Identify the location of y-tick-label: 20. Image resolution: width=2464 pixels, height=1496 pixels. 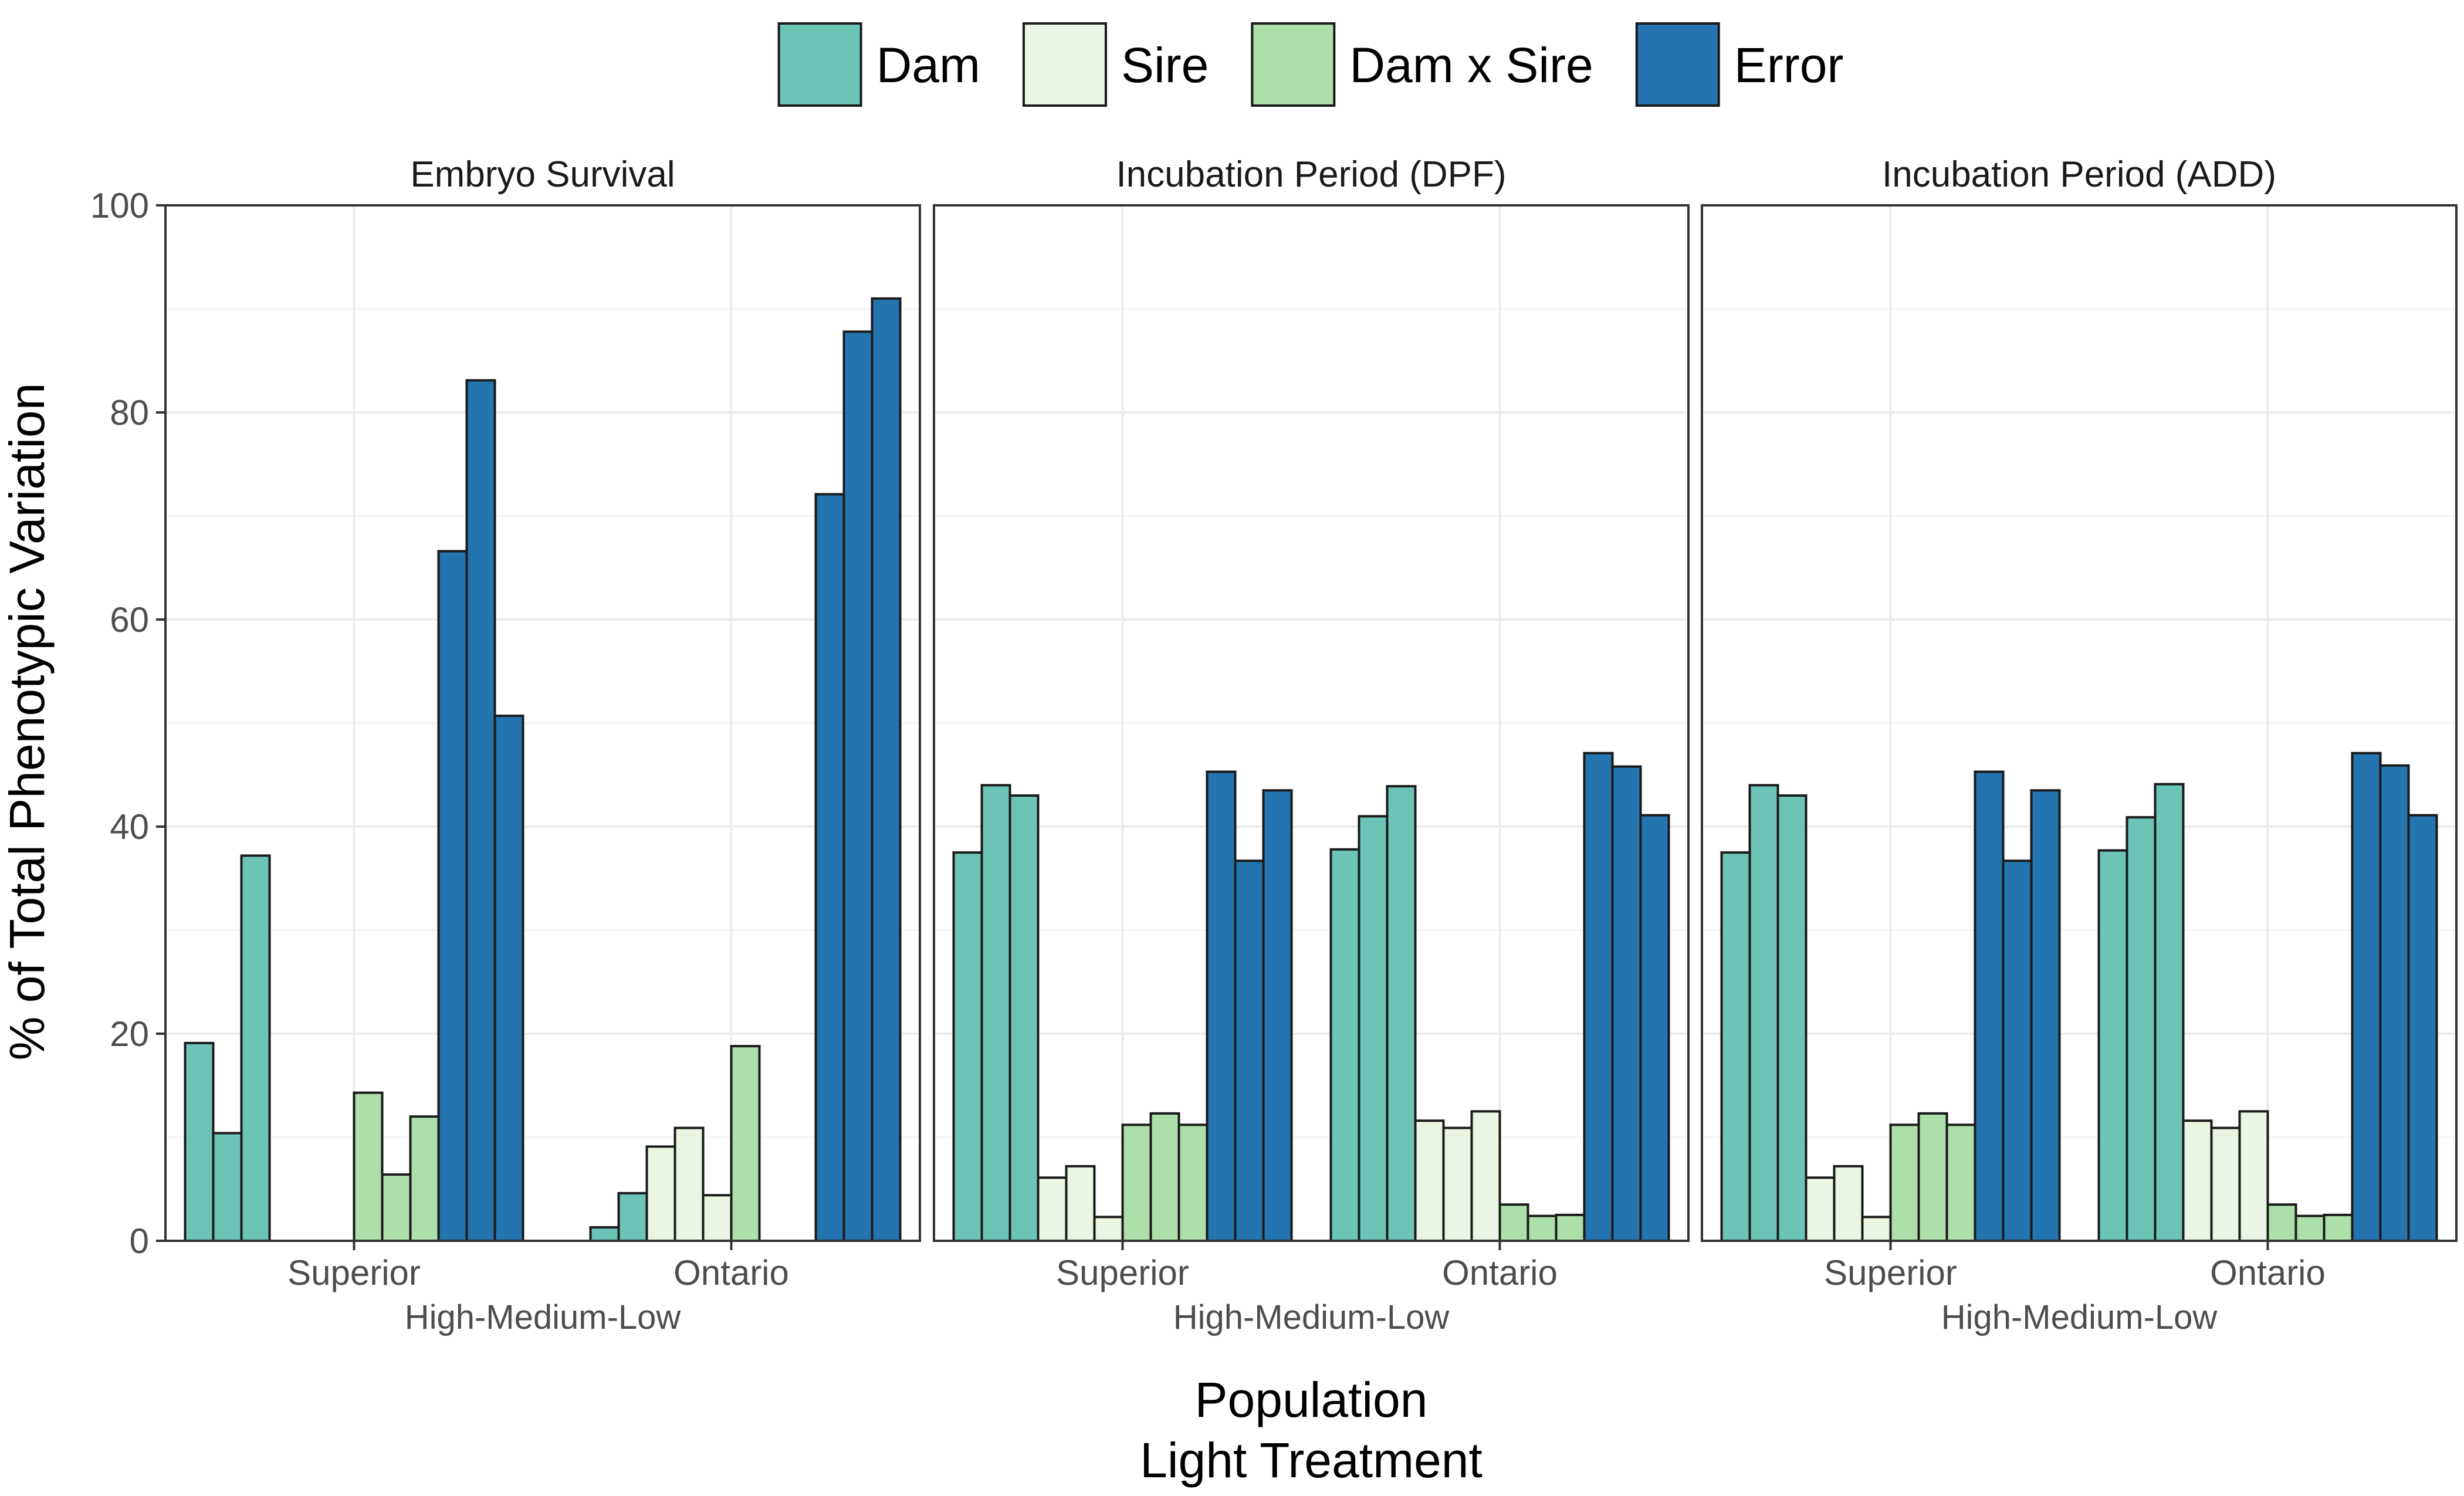
(129, 1034).